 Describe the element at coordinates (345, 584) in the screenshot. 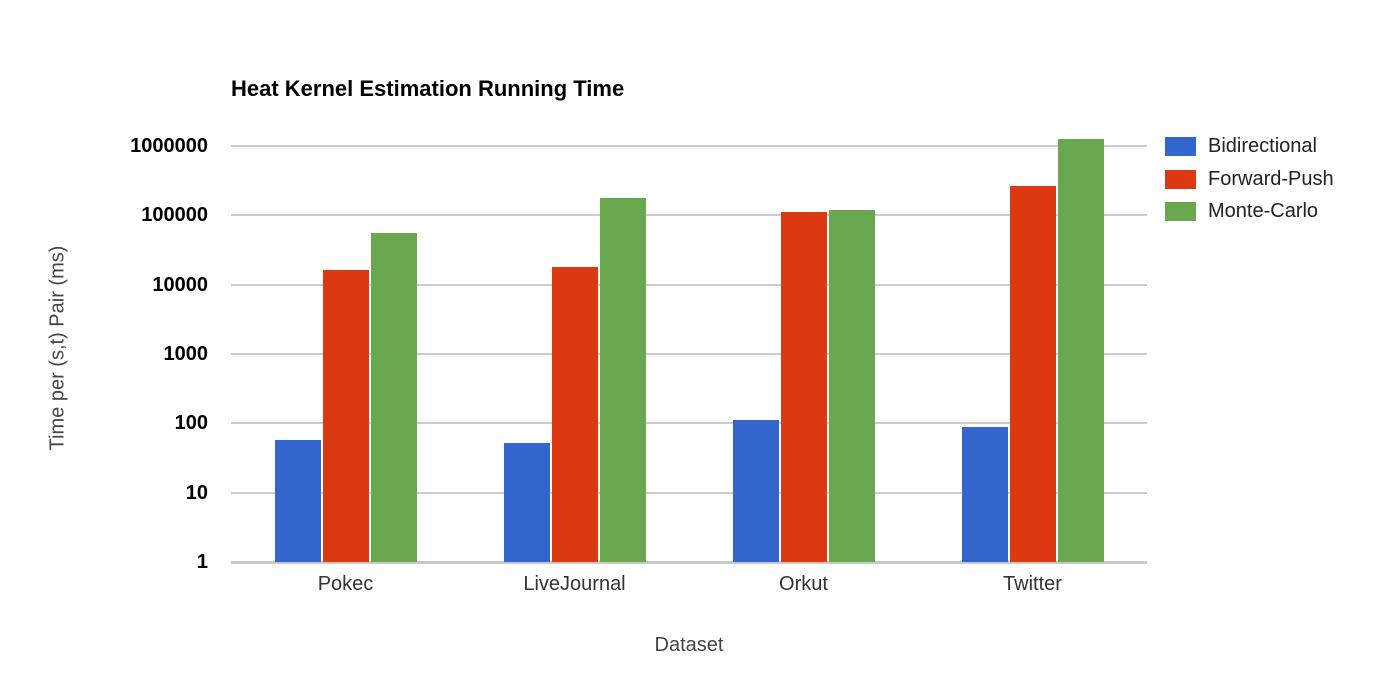

I see `x-category-label-pokec: Pokec` at that location.